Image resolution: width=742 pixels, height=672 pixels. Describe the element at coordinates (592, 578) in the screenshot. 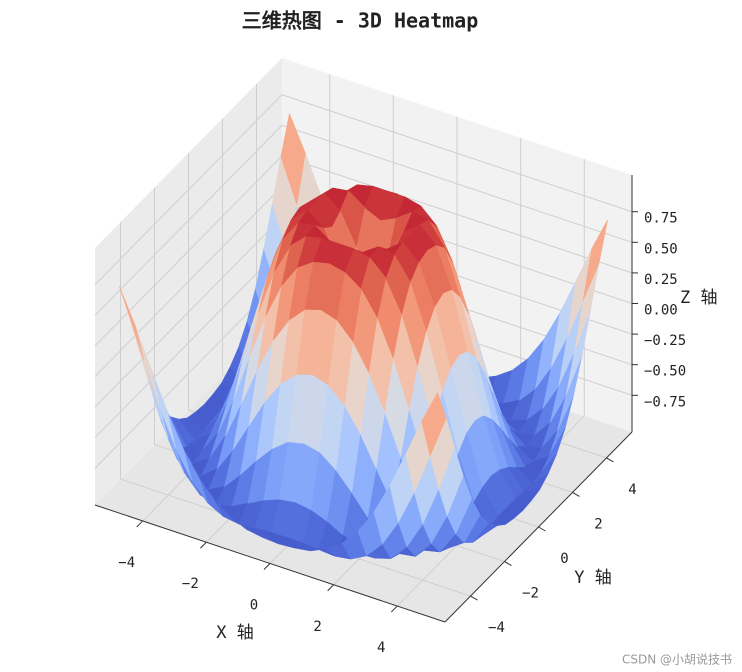

I see `y-axis-label: Y 轴` at that location.